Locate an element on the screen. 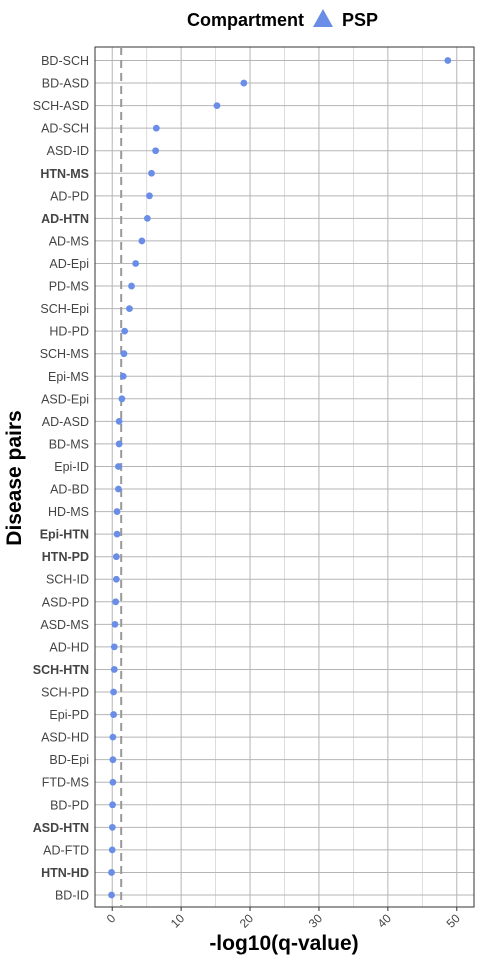 Image resolution: width=480 pixels, height=960 pixels. y-tick-label: PD-MS is located at coordinates (69, 287).